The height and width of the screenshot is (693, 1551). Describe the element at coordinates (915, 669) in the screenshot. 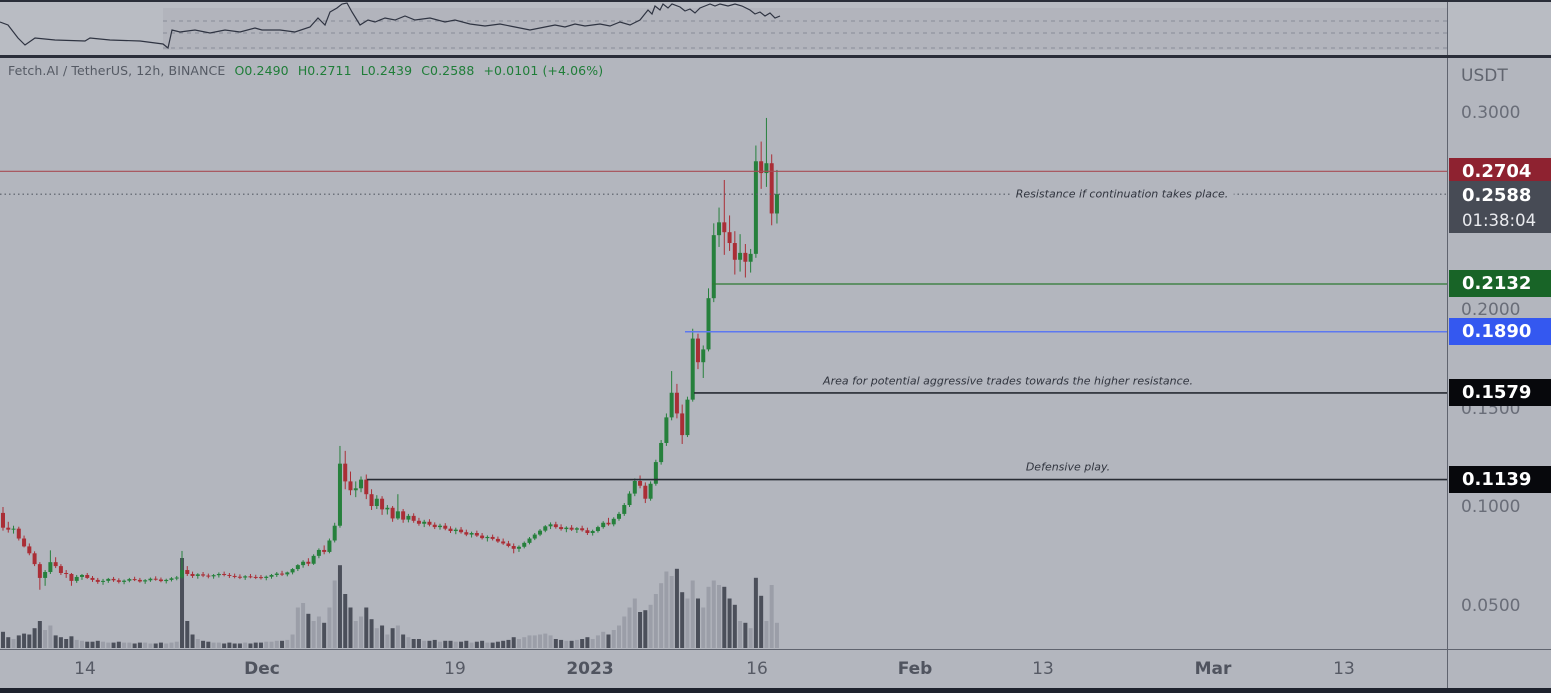

I see `time-scale-label: Feb` at that location.